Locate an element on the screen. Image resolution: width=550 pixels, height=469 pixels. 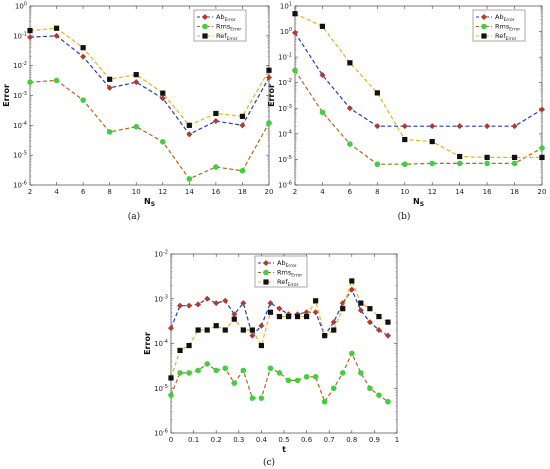
x-tick-label: 8 is located at coordinates (109, 192).